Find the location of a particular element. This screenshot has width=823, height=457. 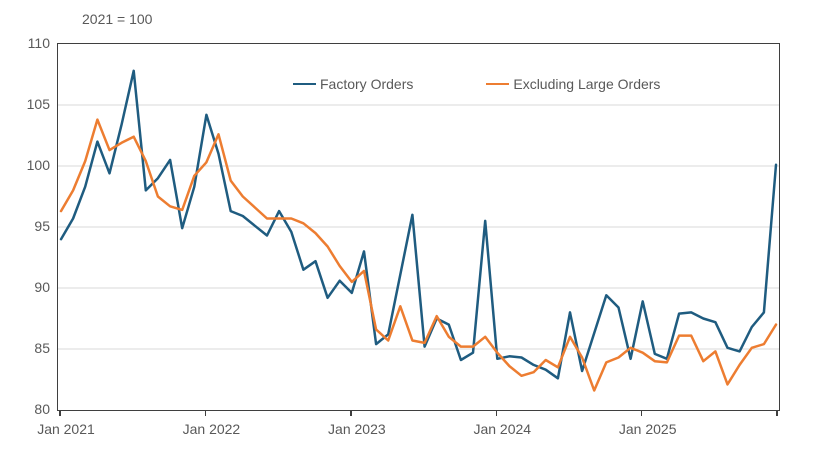

legend-item-excluding-large-orders: Excluding Large Orders is located at coordinates (573, 84).